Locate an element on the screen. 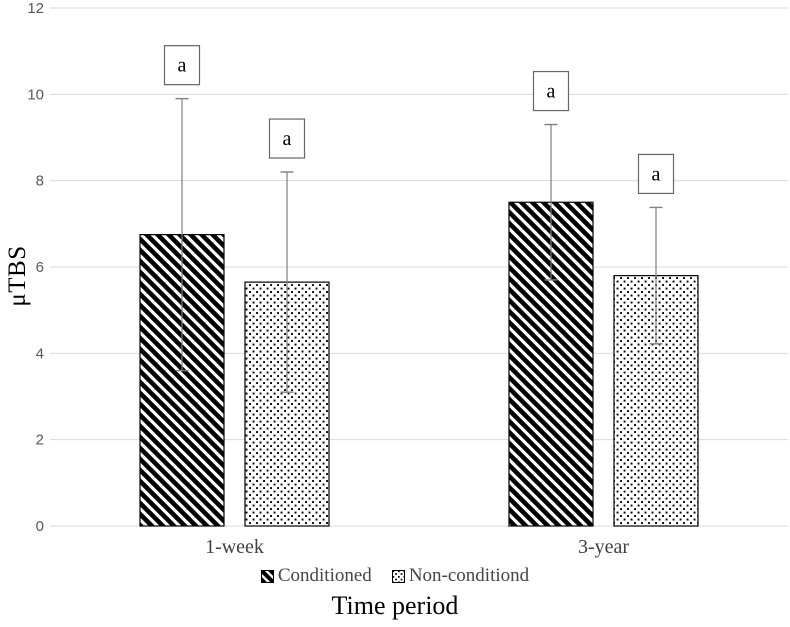  y-tick-label: 2 is located at coordinates (40, 440).